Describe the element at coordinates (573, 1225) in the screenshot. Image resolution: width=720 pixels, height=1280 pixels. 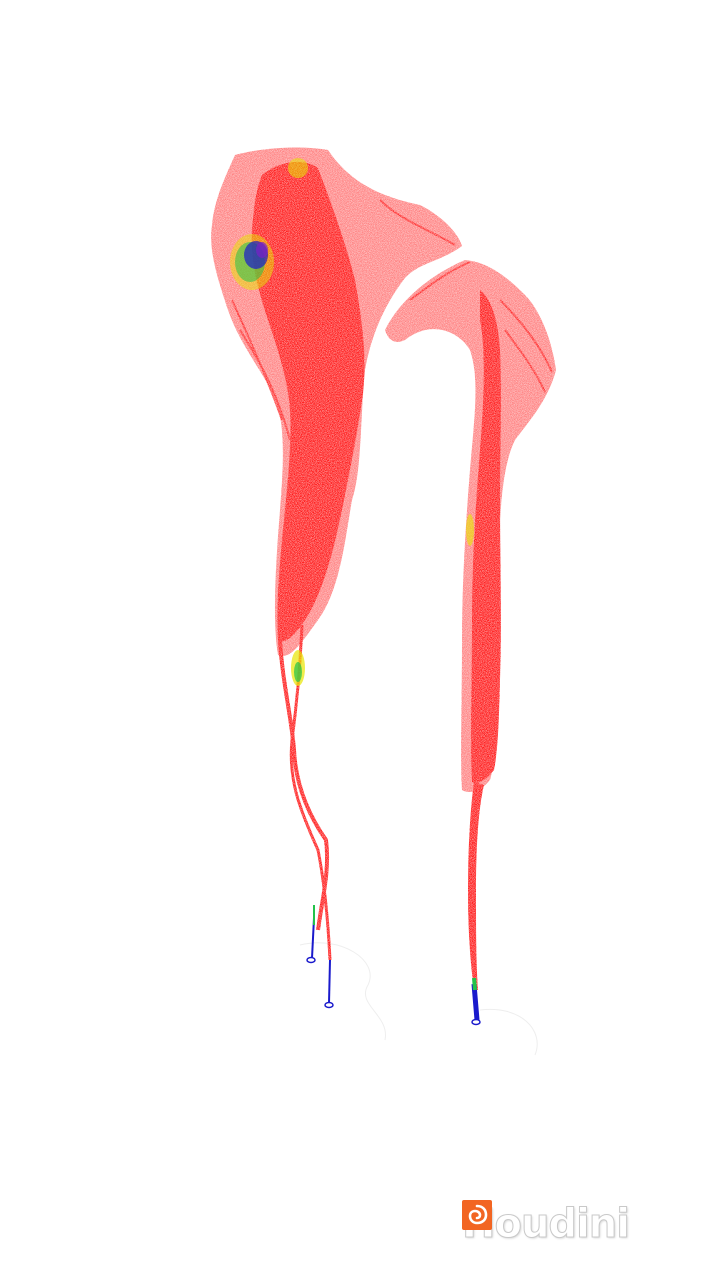
I see `houdini-watermark: Houdini` at that location.